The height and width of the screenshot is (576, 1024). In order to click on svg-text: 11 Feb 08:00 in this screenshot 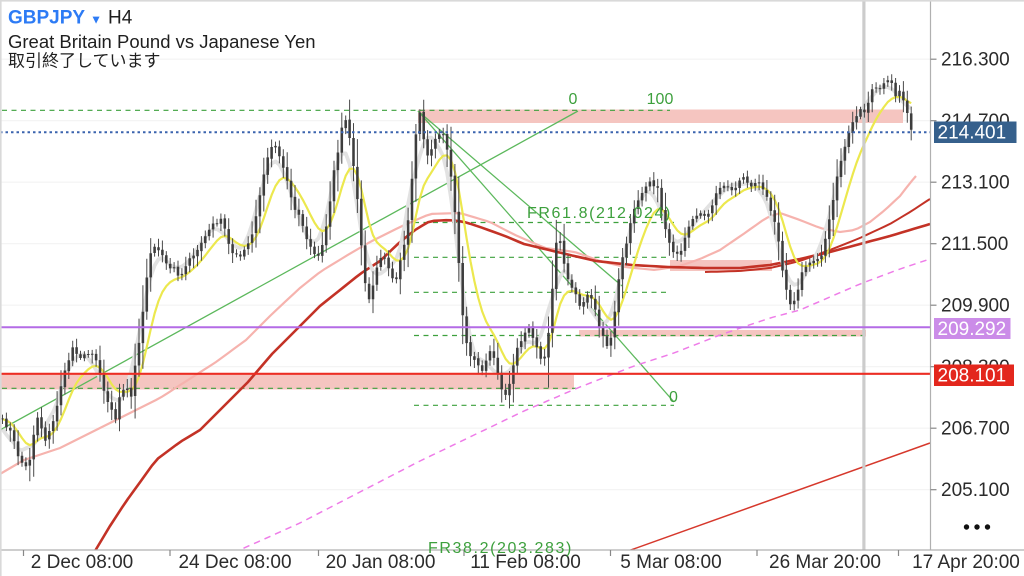, I will do `click(525, 562)`.